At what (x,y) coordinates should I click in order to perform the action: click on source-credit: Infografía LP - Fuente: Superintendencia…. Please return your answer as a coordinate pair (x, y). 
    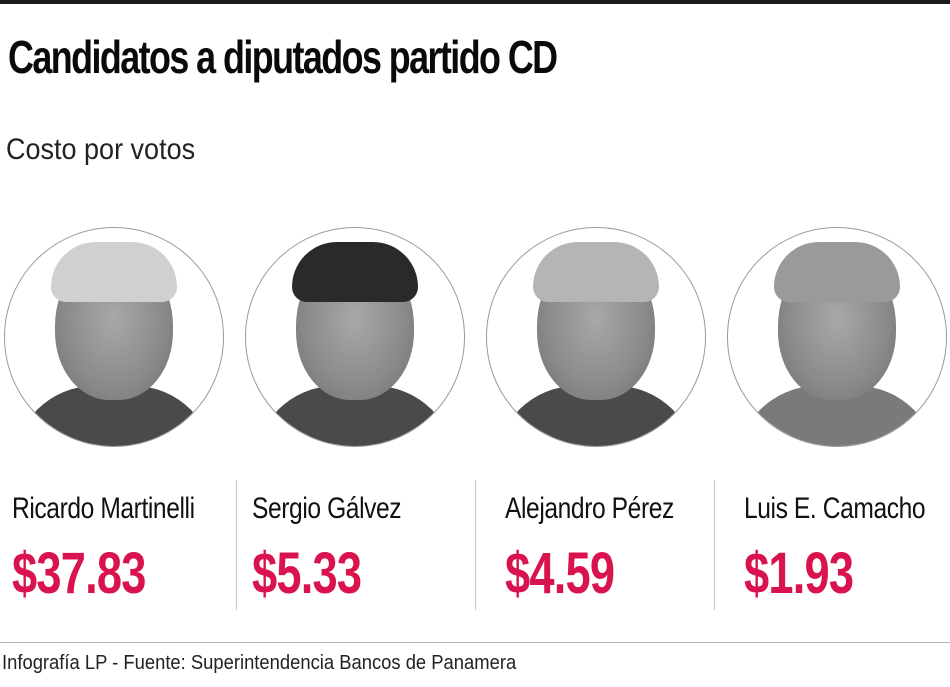
    Looking at the image, I should click on (259, 663).